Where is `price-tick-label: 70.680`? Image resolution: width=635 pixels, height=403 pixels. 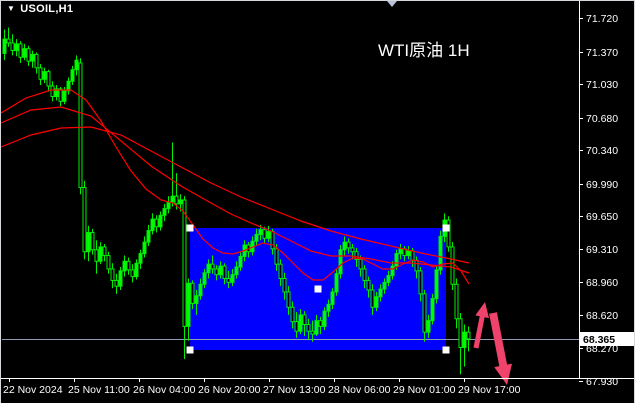
price-tick-label: 70.680 is located at coordinates (602, 119).